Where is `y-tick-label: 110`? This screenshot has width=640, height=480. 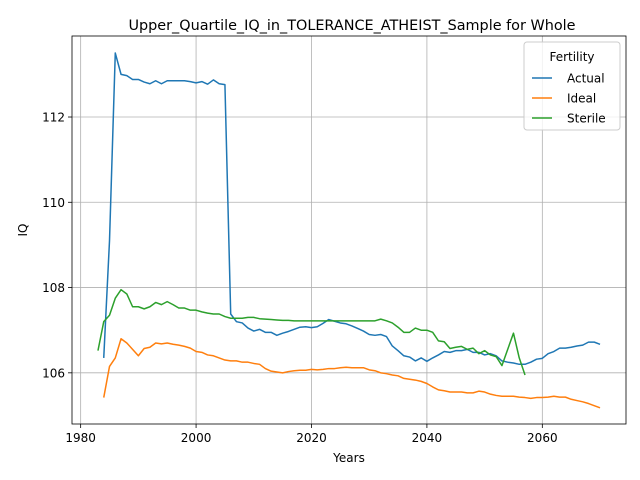 y-tick-label: 110 is located at coordinates (53, 203).